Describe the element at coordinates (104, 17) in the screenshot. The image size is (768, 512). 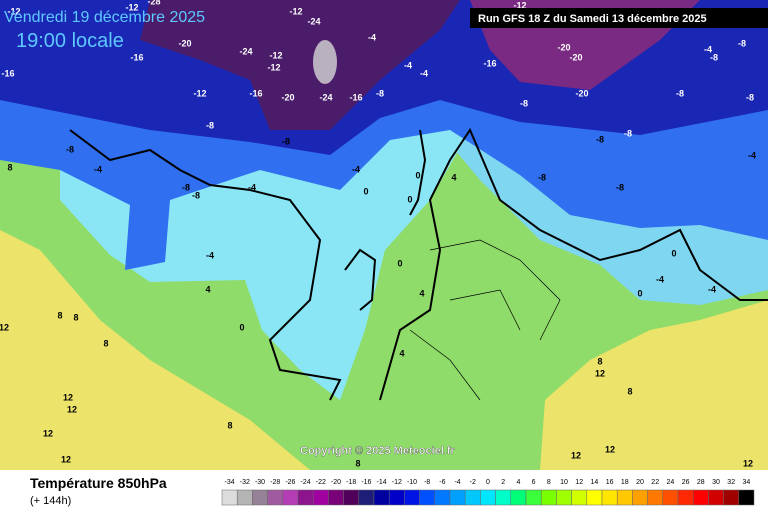
I see `date: Vendredi 19 décembre 2025` at that location.